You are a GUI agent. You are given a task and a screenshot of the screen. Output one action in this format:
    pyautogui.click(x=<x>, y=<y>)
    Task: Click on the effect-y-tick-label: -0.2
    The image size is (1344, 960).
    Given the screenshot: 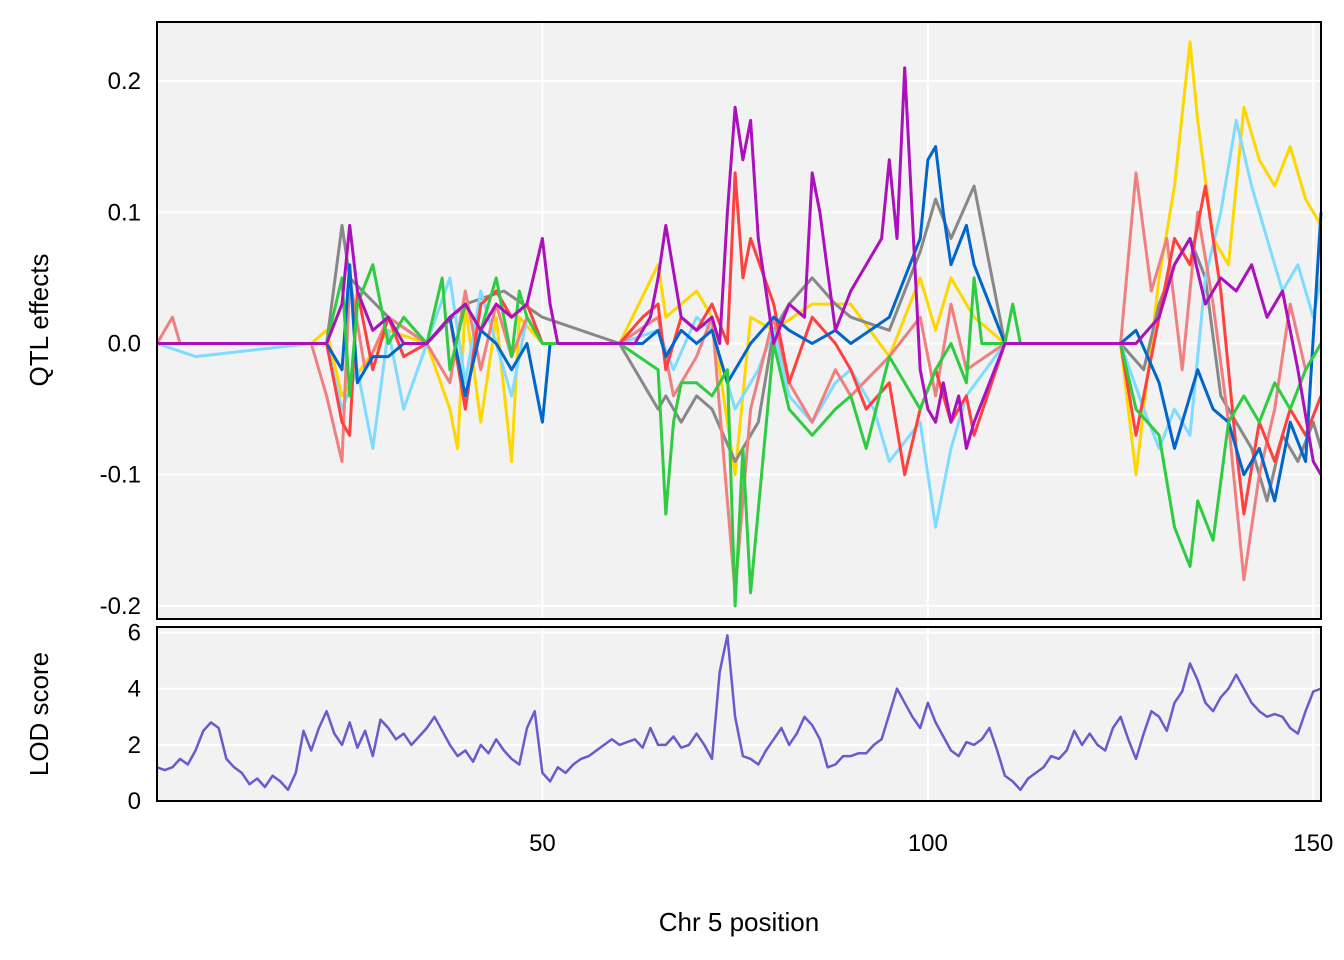 What is the action you would take?
    pyautogui.click(x=120, y=606)
    